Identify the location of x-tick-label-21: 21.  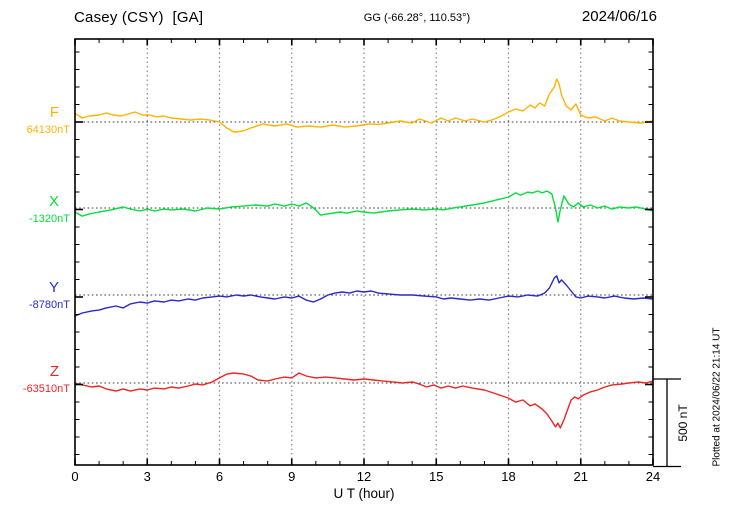
(580, 476).